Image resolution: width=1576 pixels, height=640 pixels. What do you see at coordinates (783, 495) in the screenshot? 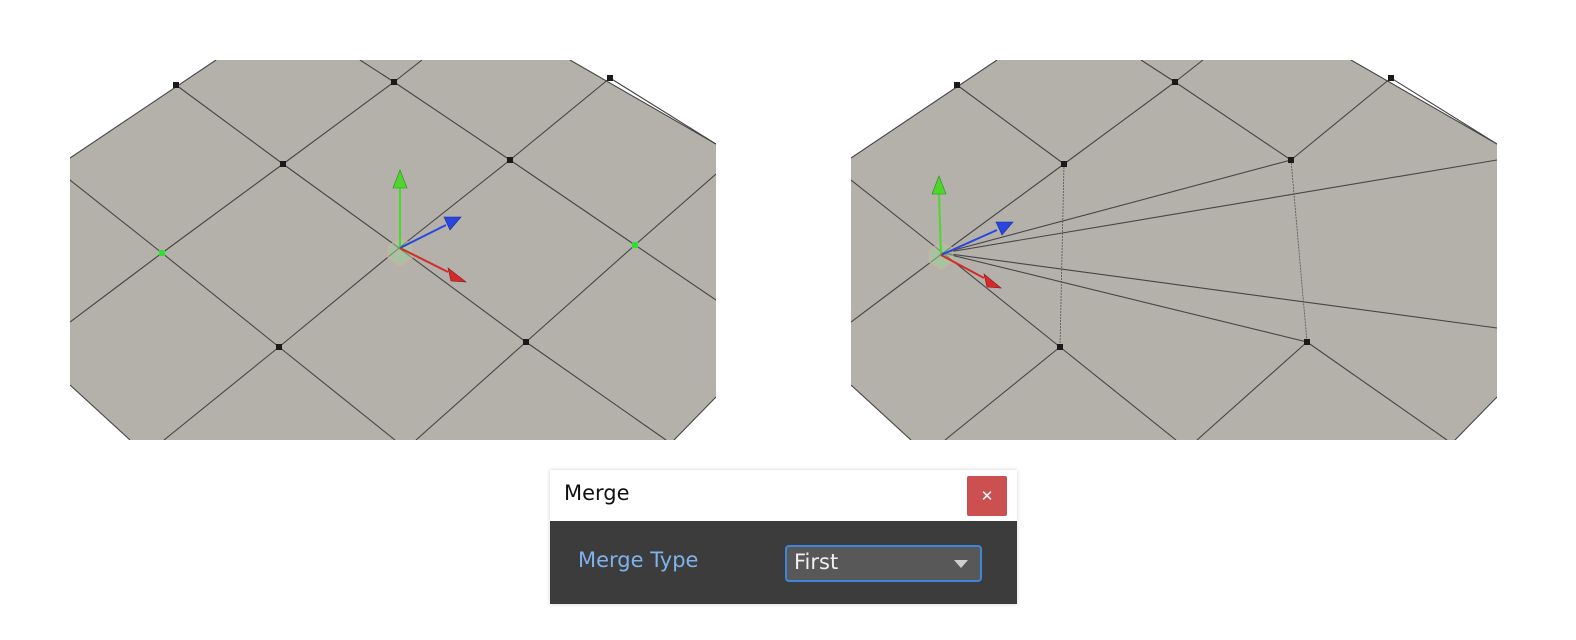
I see `dialog-titlebar: Merge ✕` at bounding box center [783, 495].